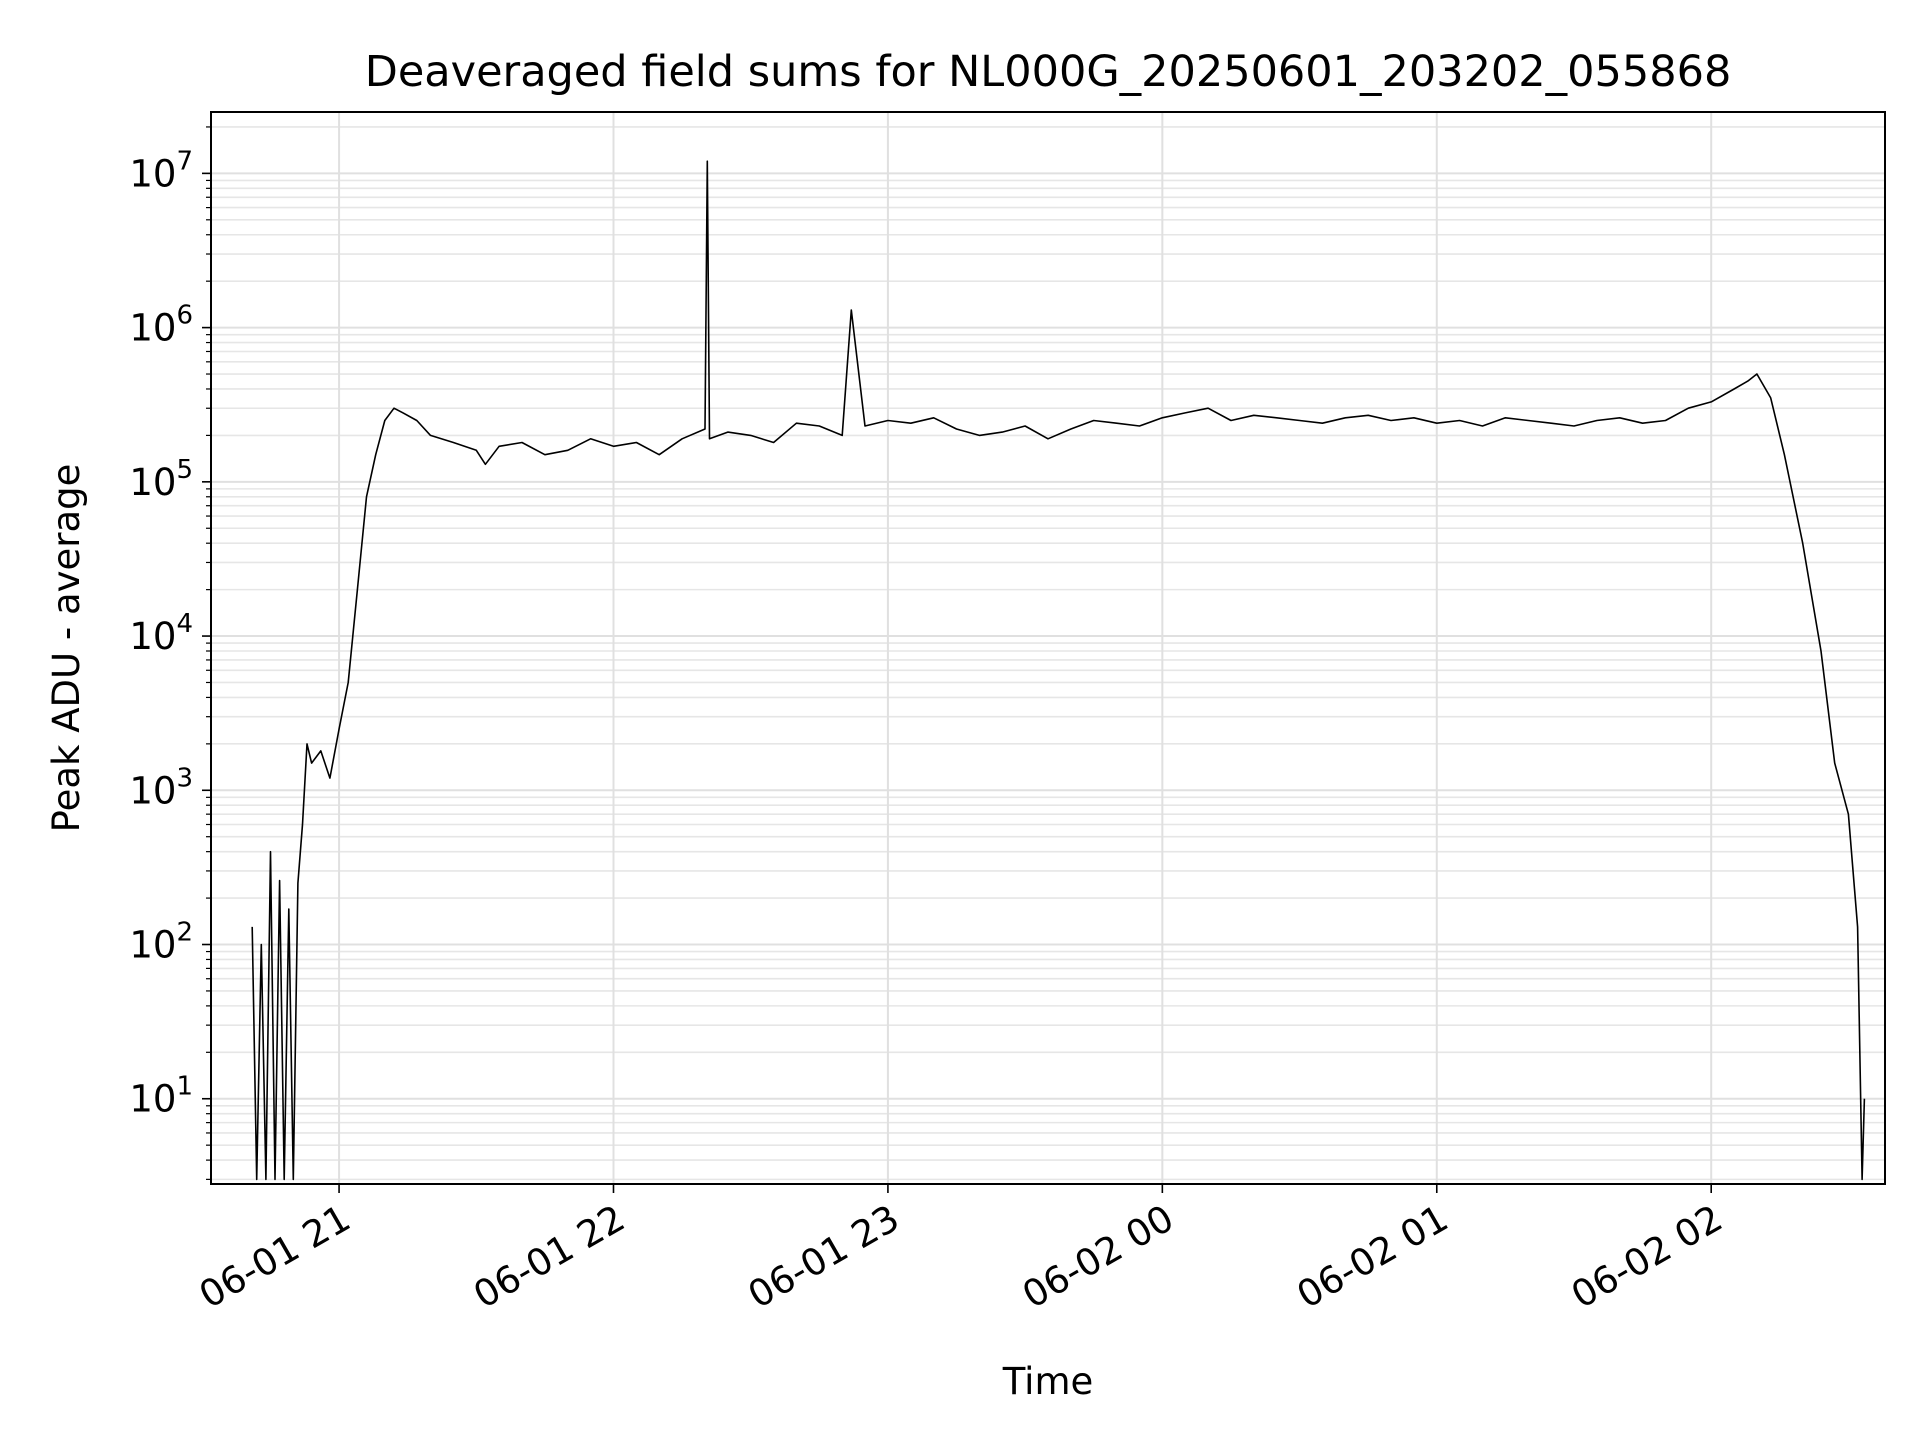  What do you see at coordinates (161, 1096) in the screenshot?
I see `y-tick-label: 10¹` at bounding box center [161, 1096].